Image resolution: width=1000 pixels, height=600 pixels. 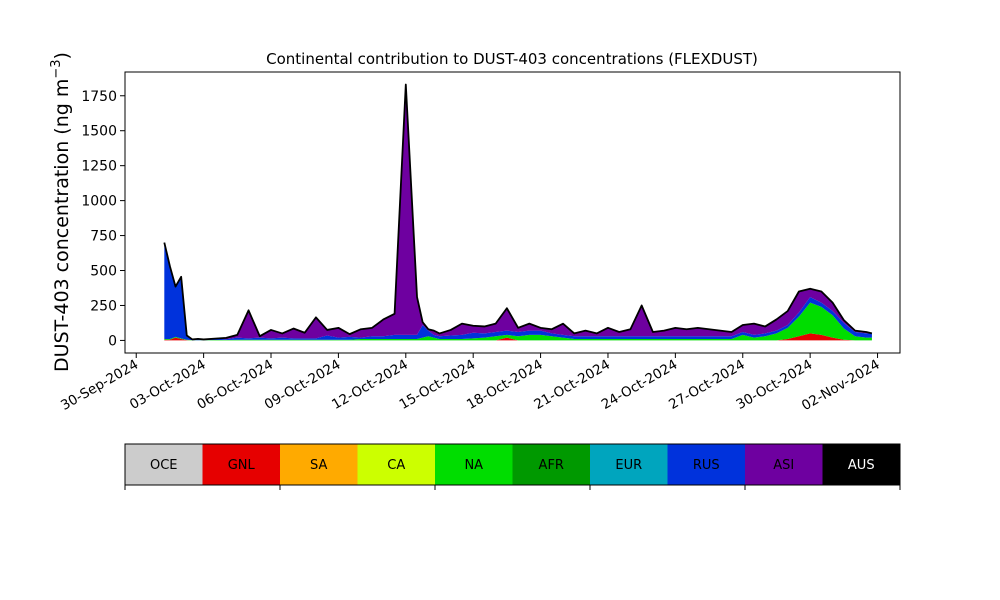 I want to click on y-axis-label-close: ), so click(x=62, y=55).